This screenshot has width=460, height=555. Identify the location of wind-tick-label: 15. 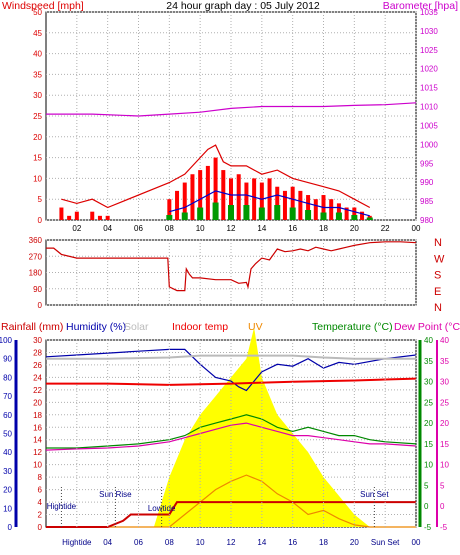
(37, 158).